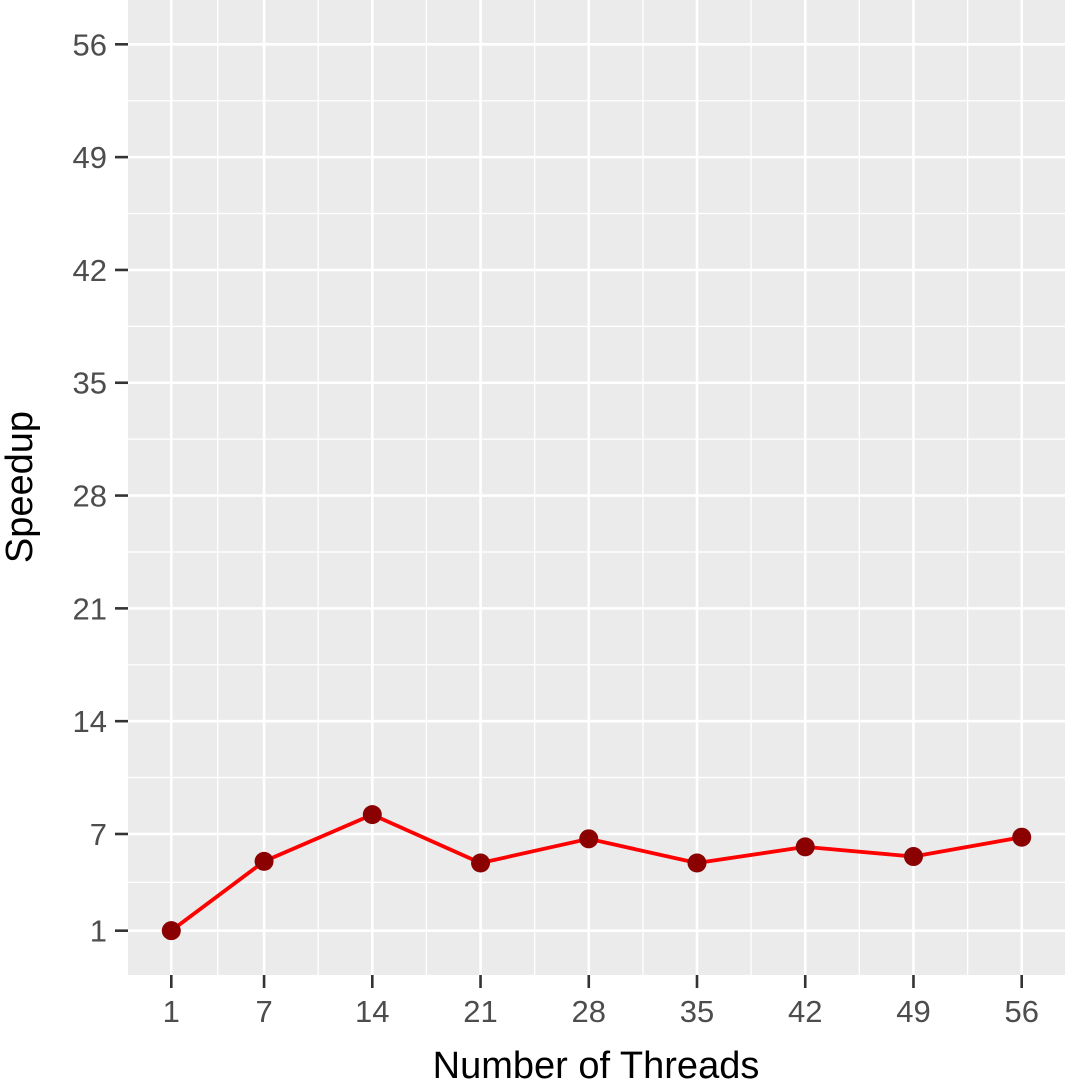 This screenshot has width=1080, height=1080. I want to click on y-tick-label: 56, so click(90, 44).